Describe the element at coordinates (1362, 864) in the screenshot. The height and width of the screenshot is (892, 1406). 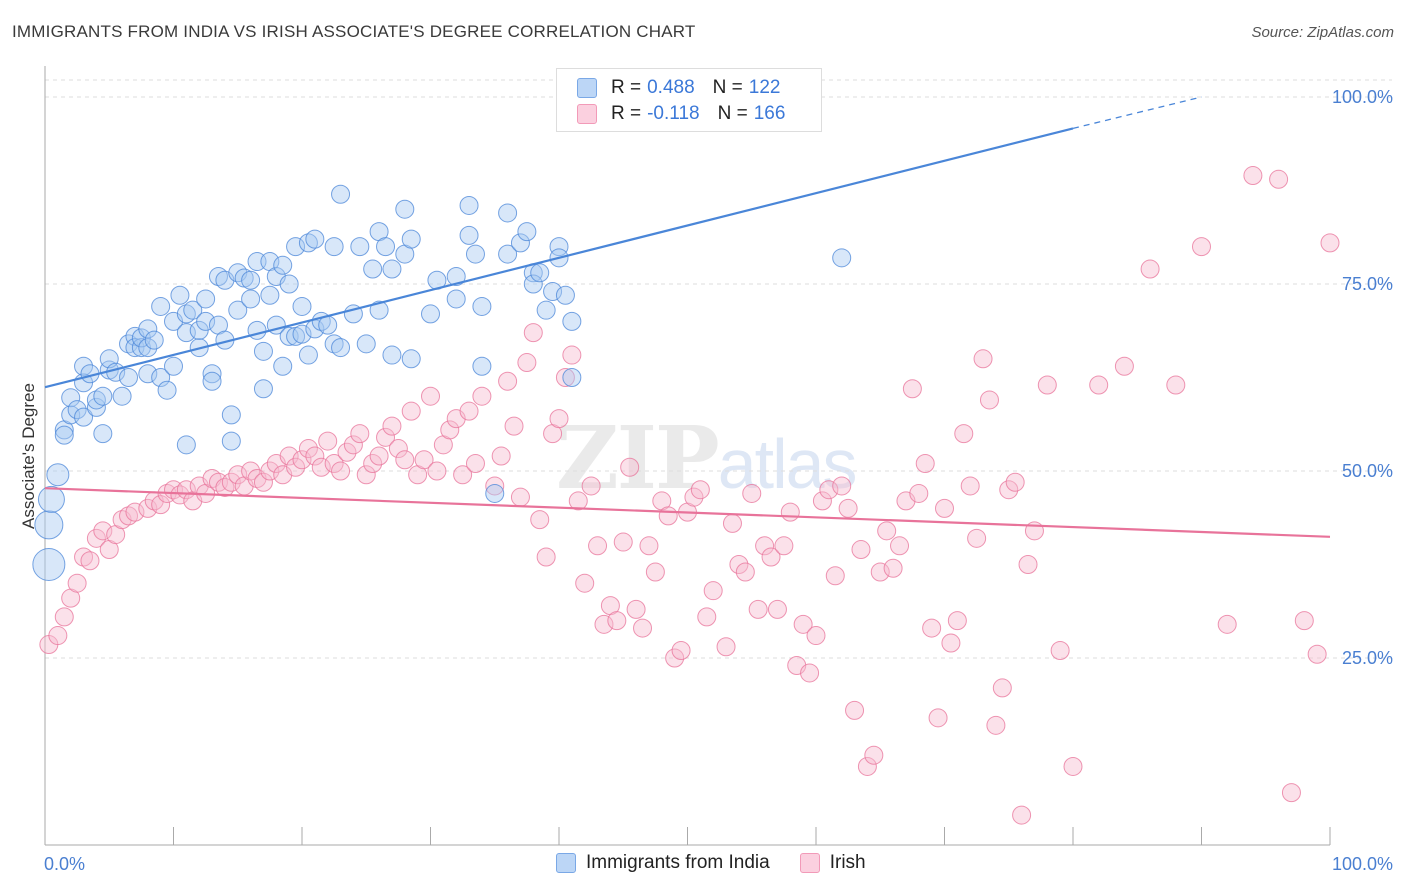
I see `x-tick-label-100: 100.0%` at that location.